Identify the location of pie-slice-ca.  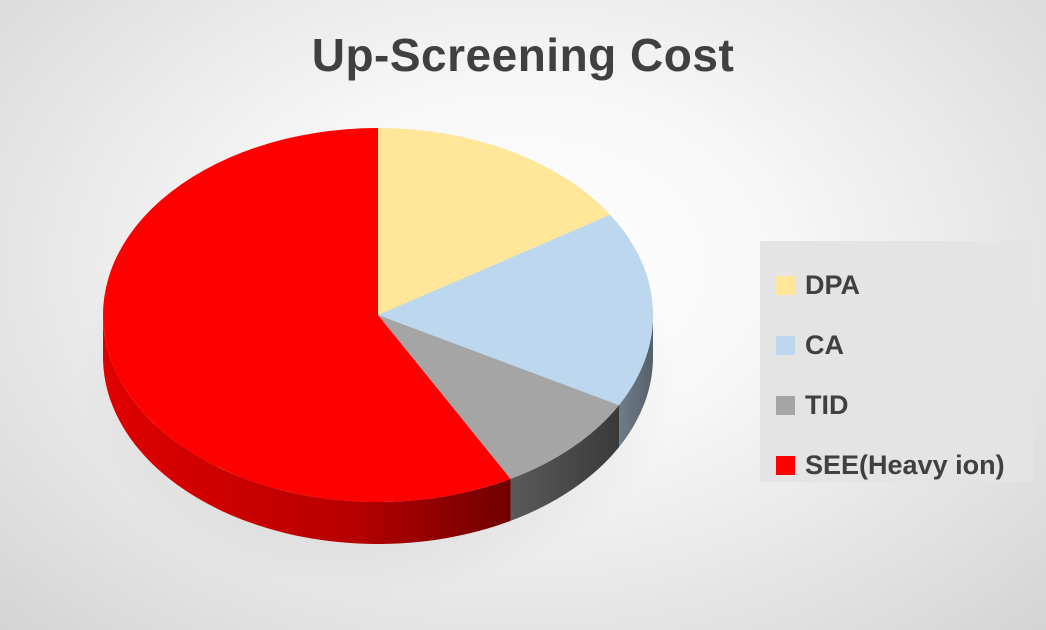
(515, 310).